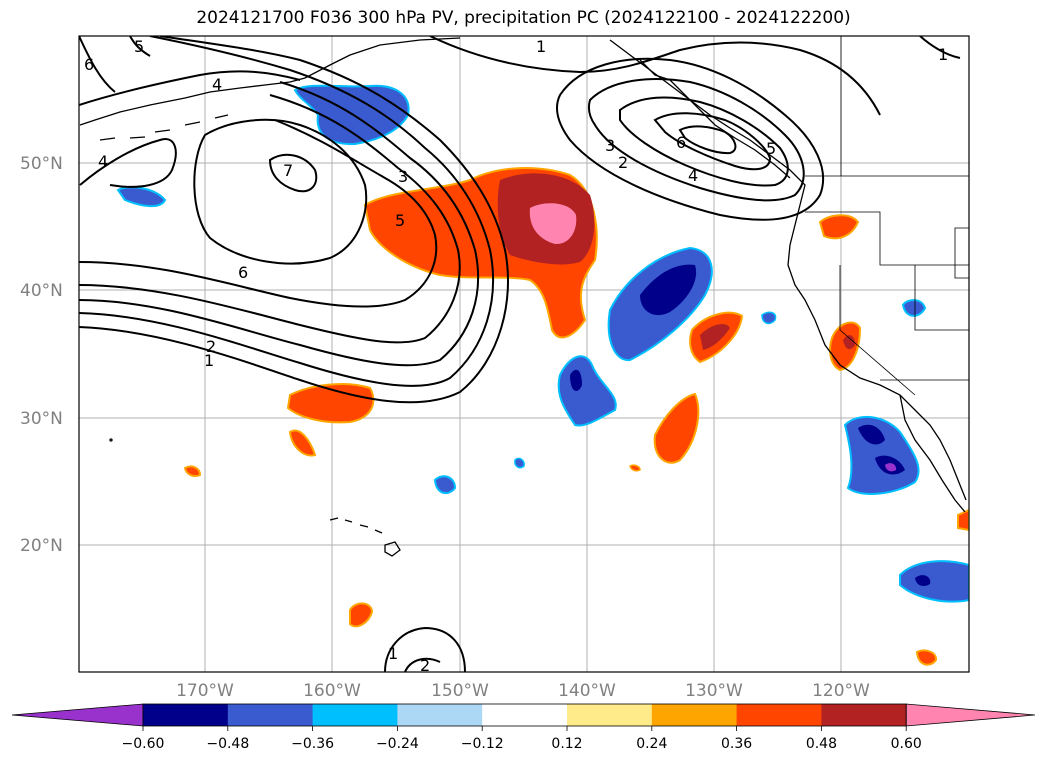 This screenshot has width=1047, height=765. I want to click on contour-label-6b: 6, so click(681, 142).